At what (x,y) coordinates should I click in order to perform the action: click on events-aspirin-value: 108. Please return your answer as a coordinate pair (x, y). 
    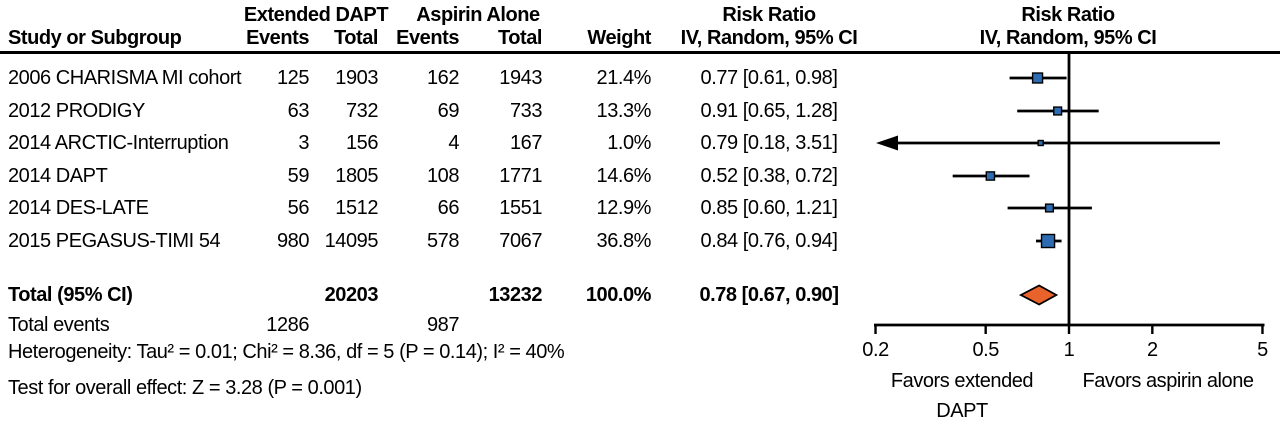
    Looking at the image, I should click on (442, 176).